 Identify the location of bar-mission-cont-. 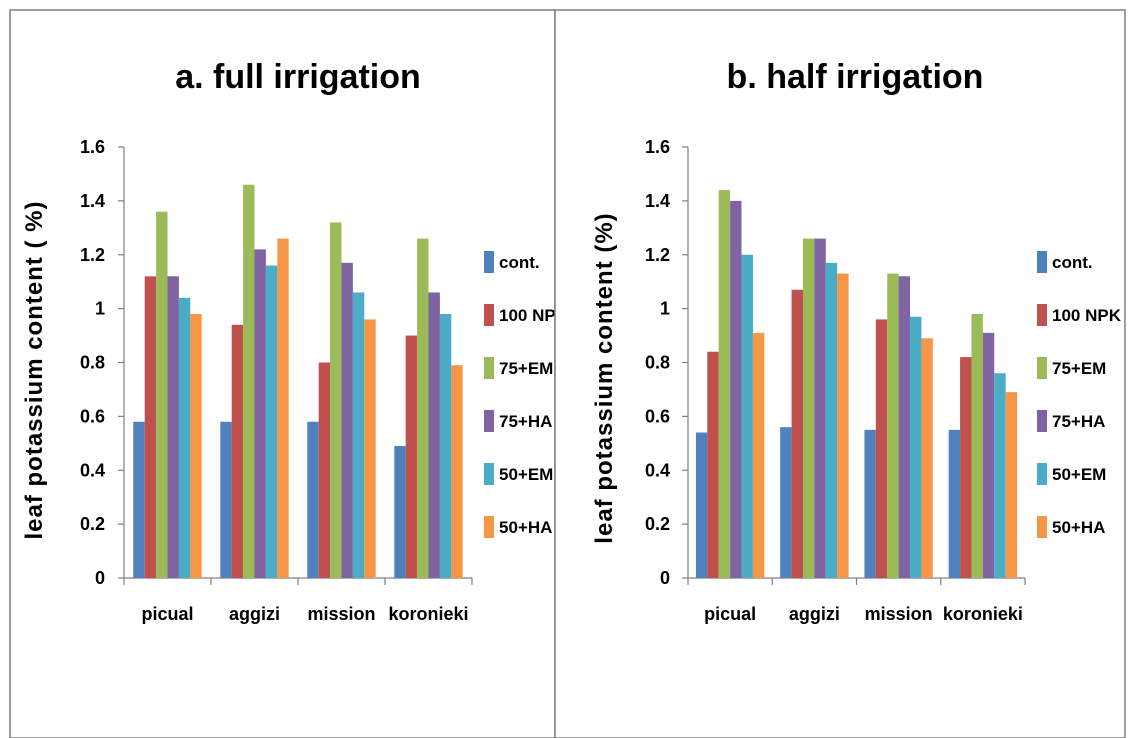
(870, 503).